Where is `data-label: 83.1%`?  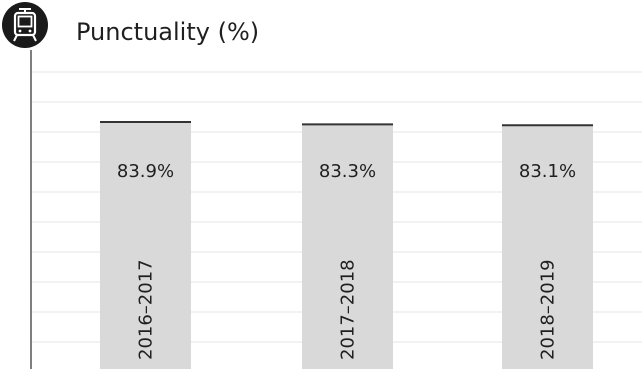 data-label: 83.1% is located at coordinates (547, 171).